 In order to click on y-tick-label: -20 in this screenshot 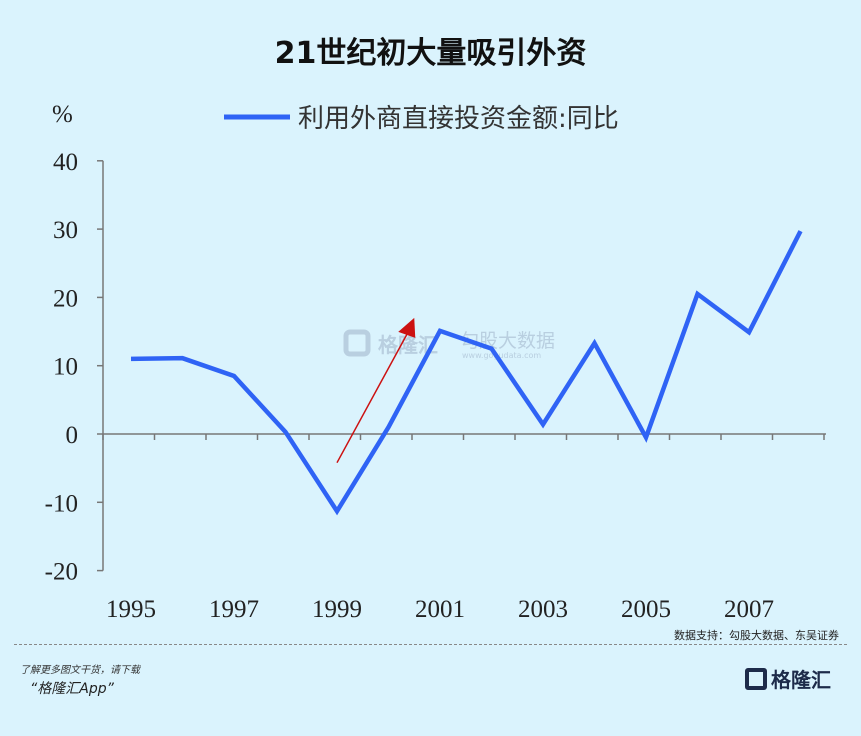, I will do `click(61, 572)`.